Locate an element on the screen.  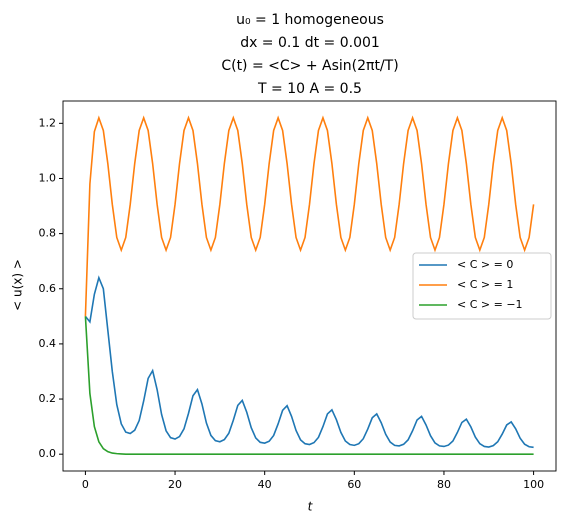
x-axis-label: t is located at coordinates (311, 507).